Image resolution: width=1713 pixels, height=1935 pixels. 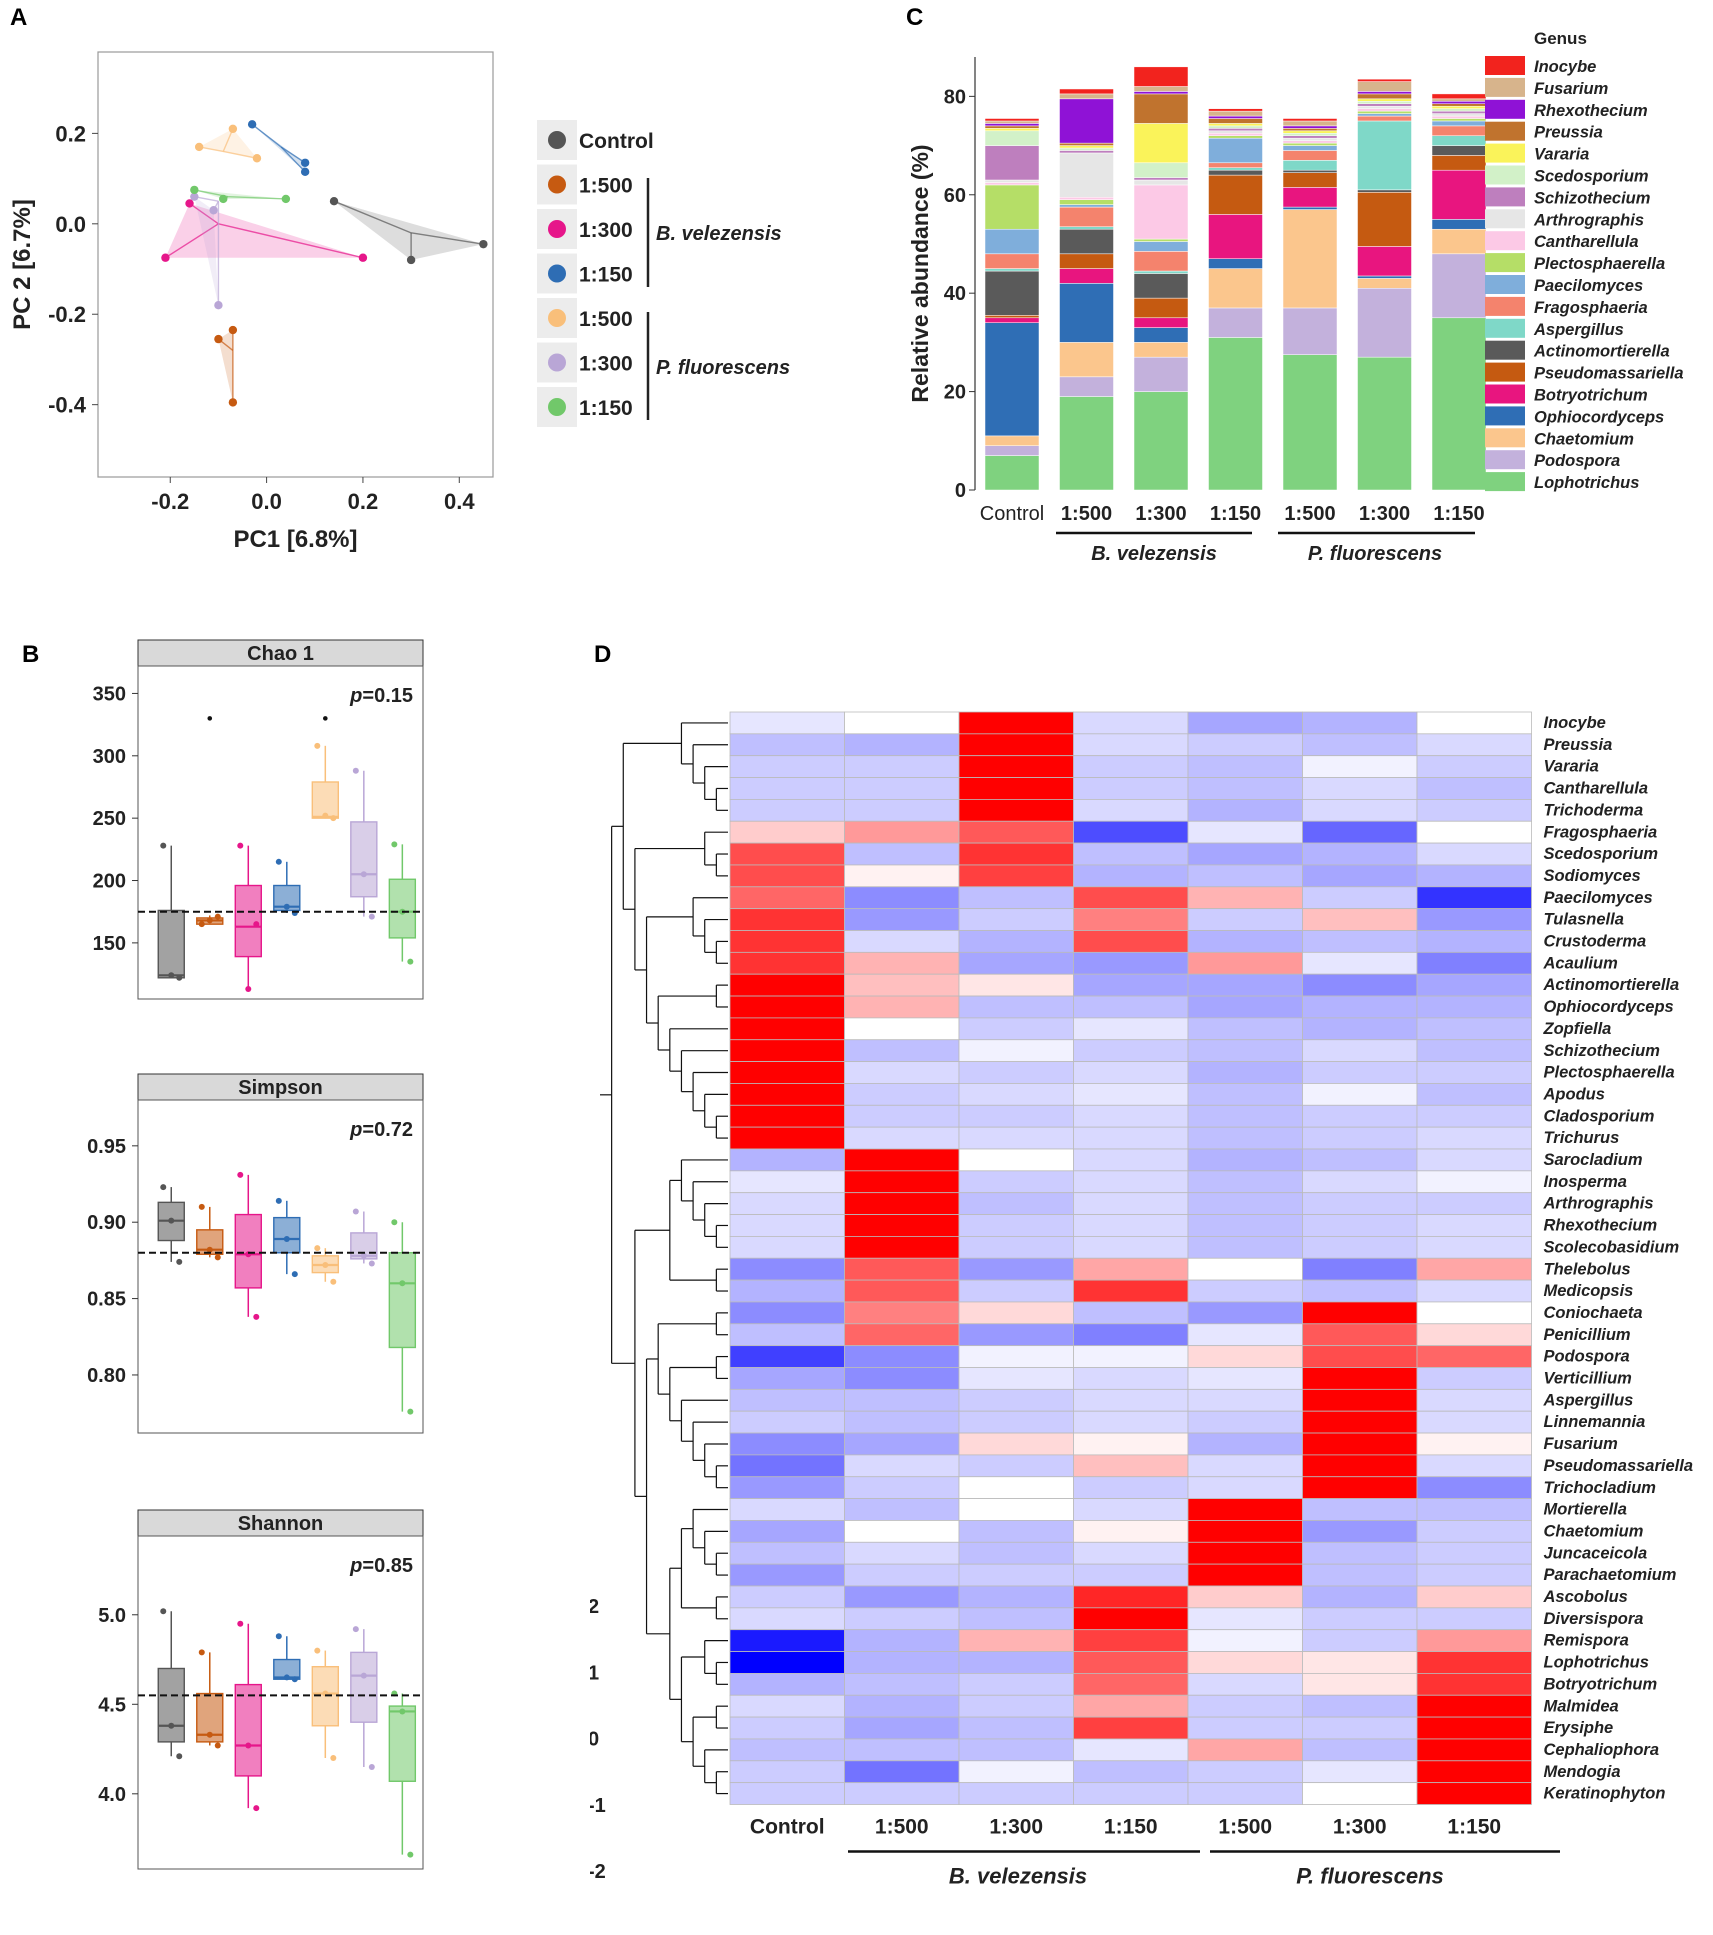 What do you see at coordinates (1161, 350) in the screenshot?
I see `bar-segment-chaetomium` at bounding box center [1161, 350].